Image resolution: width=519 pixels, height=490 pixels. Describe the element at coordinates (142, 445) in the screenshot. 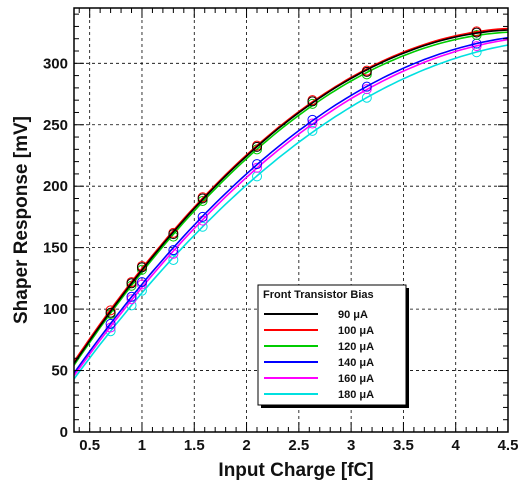

I see `x-tick-label: 1` at that location.